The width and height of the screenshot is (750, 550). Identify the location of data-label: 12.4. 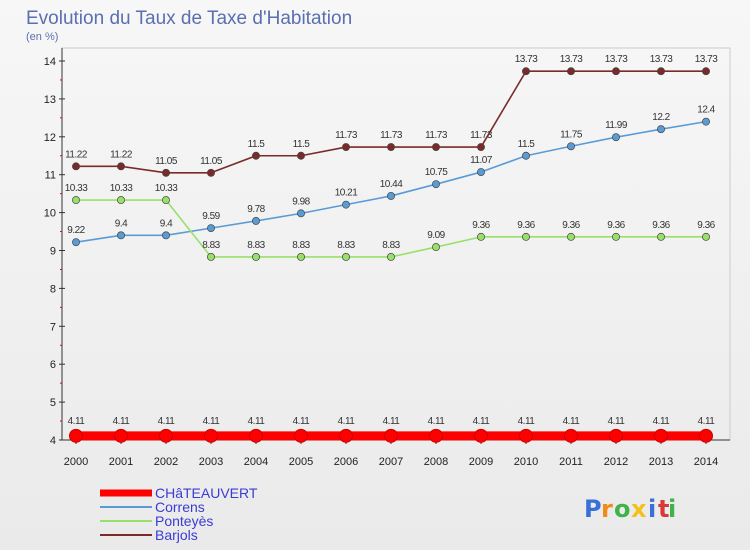
(706, 110).